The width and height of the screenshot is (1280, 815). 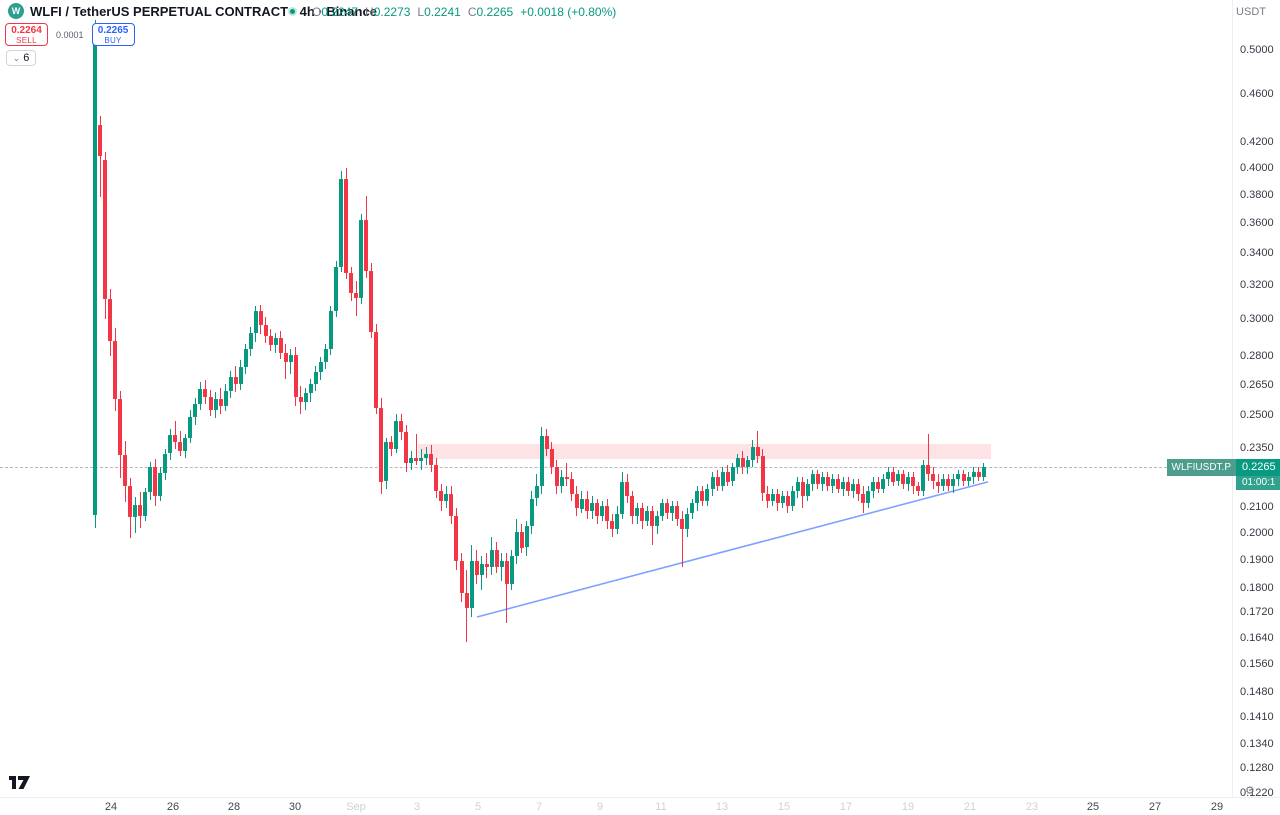 What do you see at coordinates (26, 30) in the screenshot?
I see `sell-price: 0.2264` at bounding box center [26, 30].